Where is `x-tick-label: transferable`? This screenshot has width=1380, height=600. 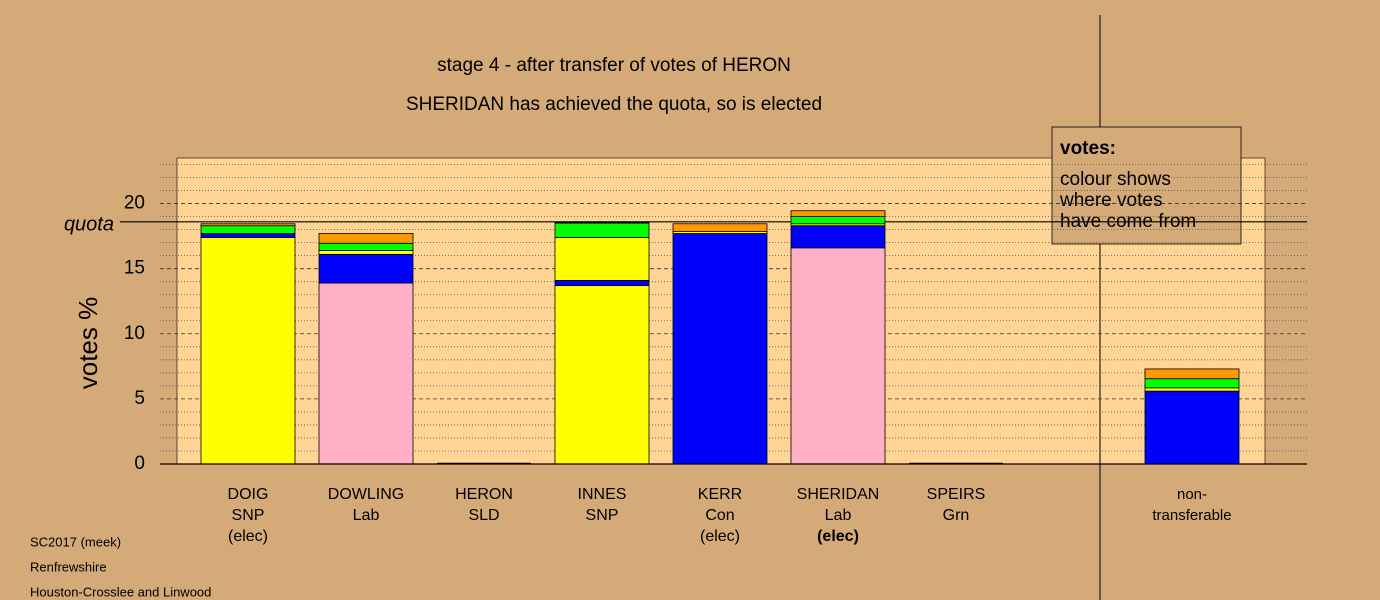 x-tick-label: transferable is located at coordinates (1191, 515).